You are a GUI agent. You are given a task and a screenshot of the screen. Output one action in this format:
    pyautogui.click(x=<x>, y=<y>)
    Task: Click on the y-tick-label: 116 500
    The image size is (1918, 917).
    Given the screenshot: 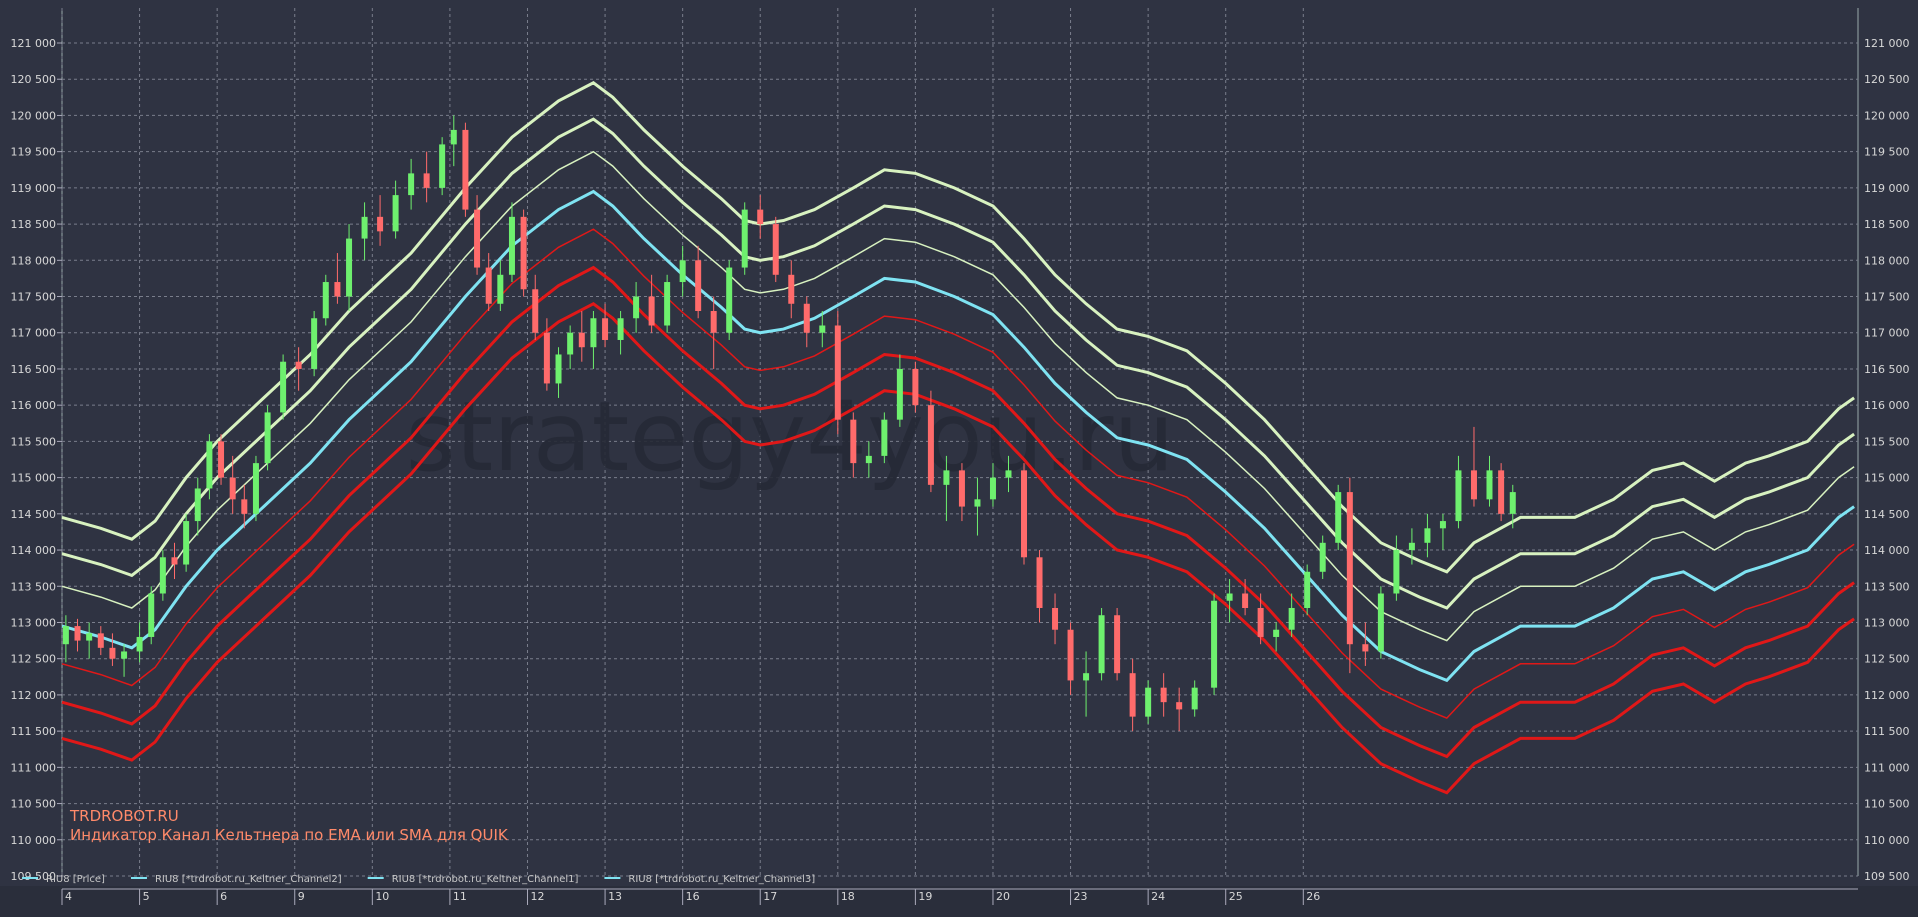 What is the action you would take?
    pyautogui.click(x=34, y=369)
    